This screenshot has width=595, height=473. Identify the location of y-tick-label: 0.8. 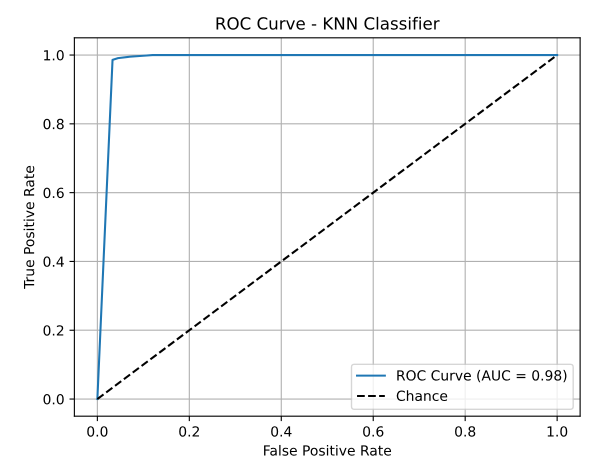
(53, 124).